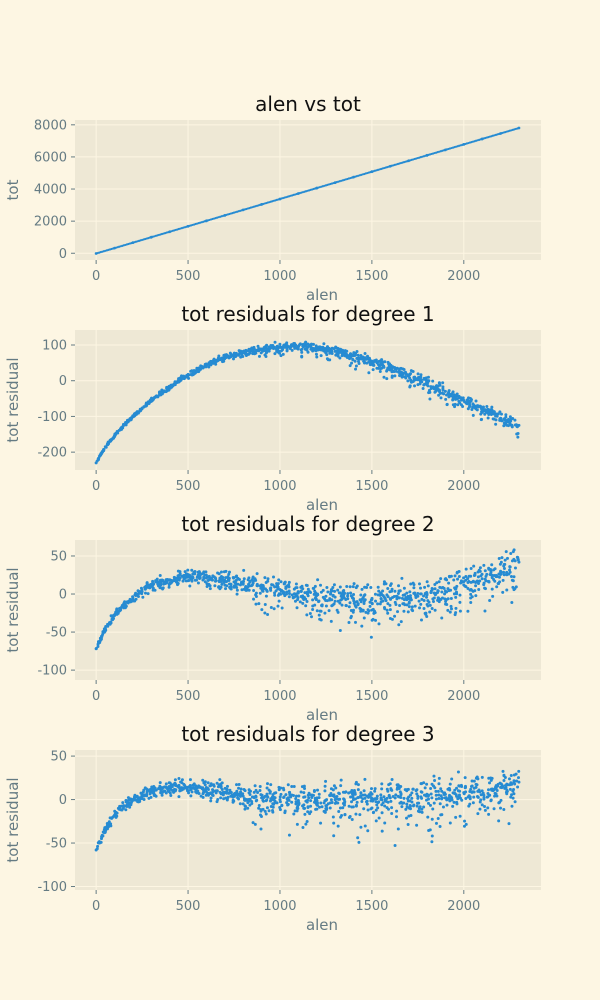 Image resolution: width=600 pixels, height=1000 pixels. Describe the element at coordinates (307, 810) in the screenshot. I see `data-points` at that location.